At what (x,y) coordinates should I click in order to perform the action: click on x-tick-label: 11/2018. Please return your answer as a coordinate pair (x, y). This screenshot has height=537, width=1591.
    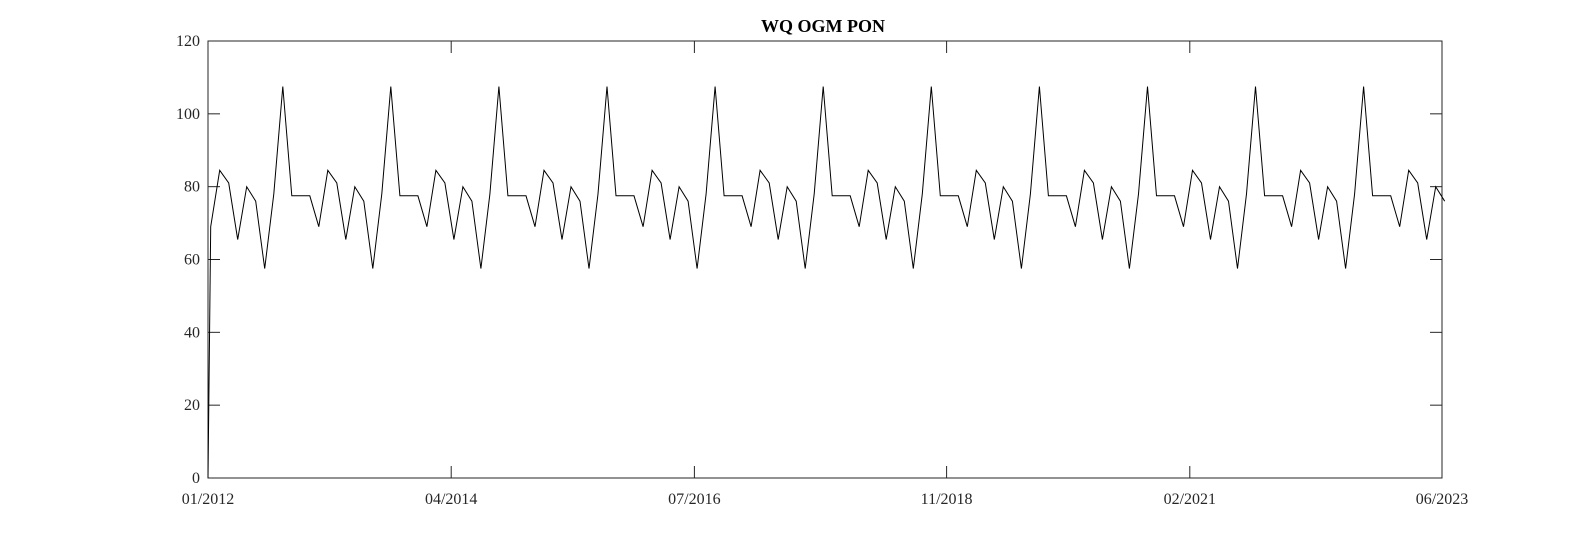
    Looking at the image, I should click on (947, 499).